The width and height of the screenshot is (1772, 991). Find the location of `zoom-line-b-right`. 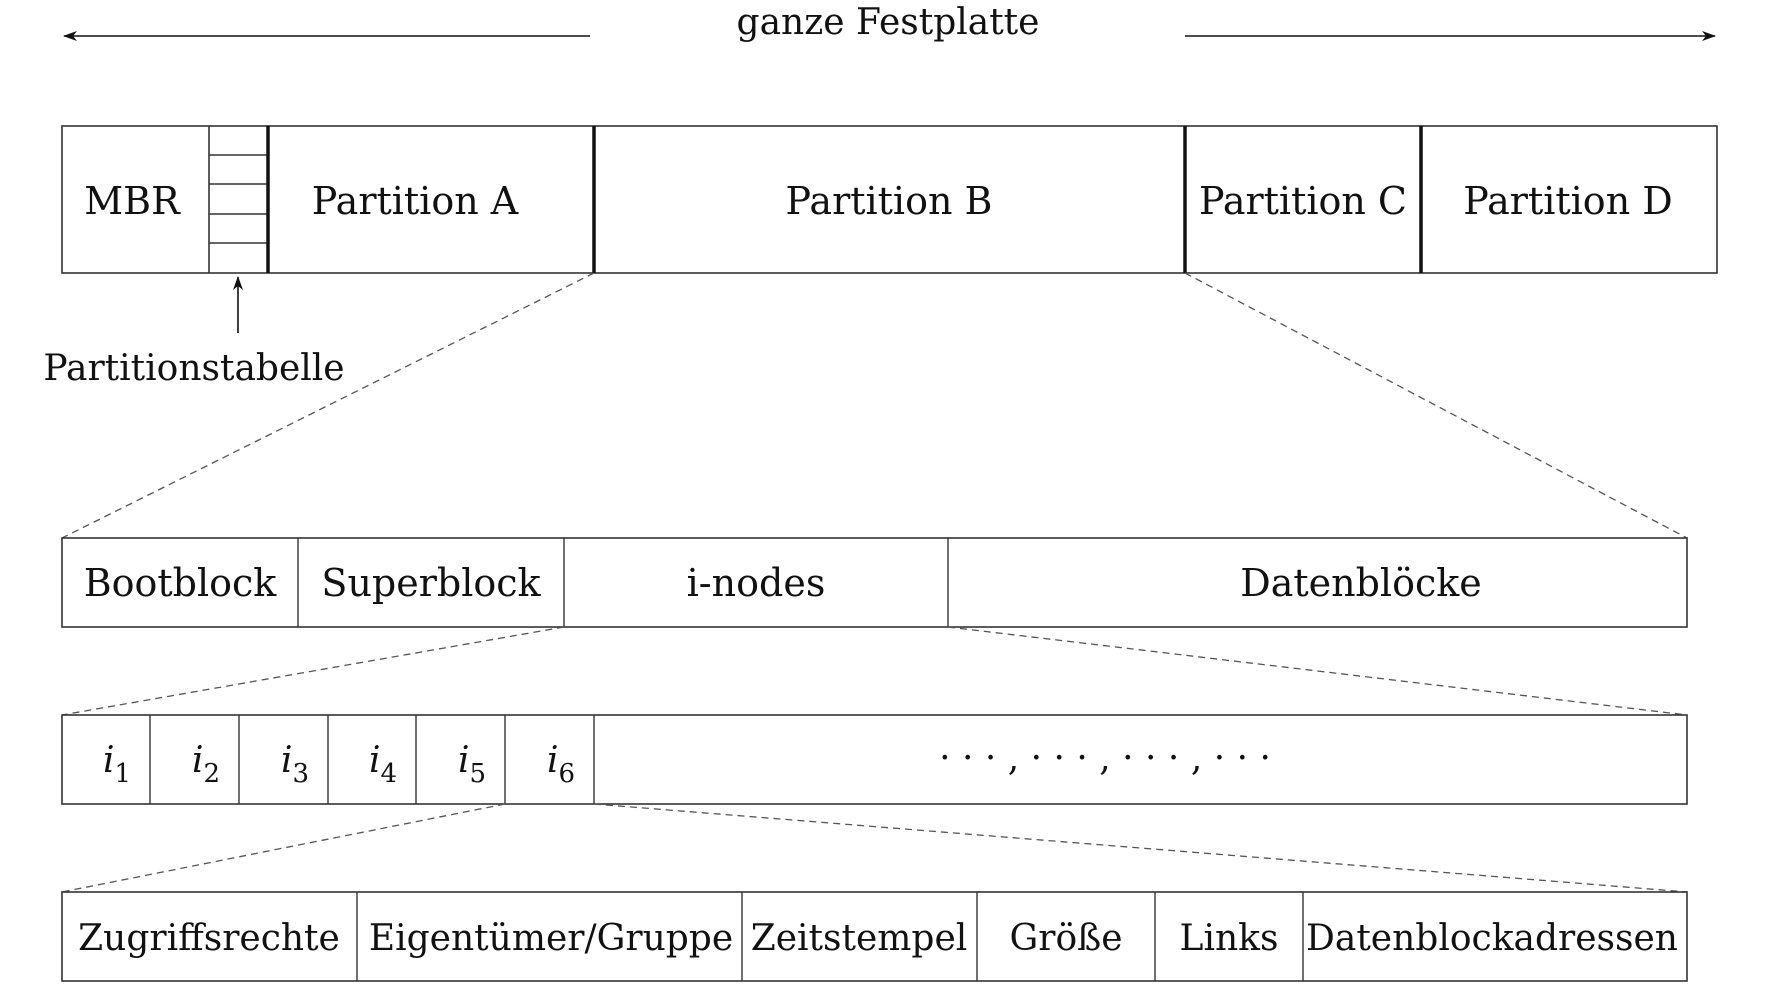

zoom-line-b-right is located at coordinates (1436, 405).